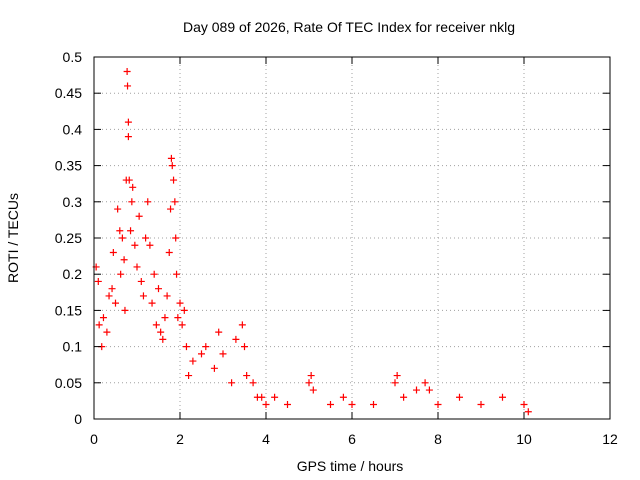 This screenshot has height=480, width=640. What do you see at coordinates (180, 439) in the screenshot?
I see `x-tick-label: 2` at bounding box center [180, 439].